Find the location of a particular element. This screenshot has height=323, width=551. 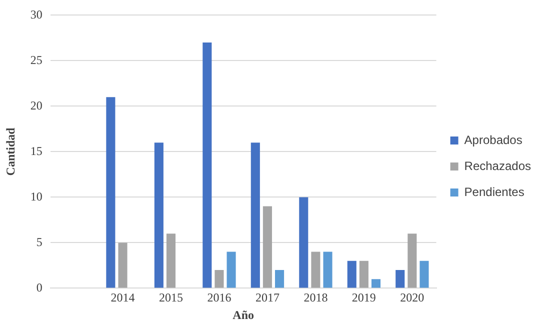

y-tick-label: 0 is located at coordinates (39, 287).